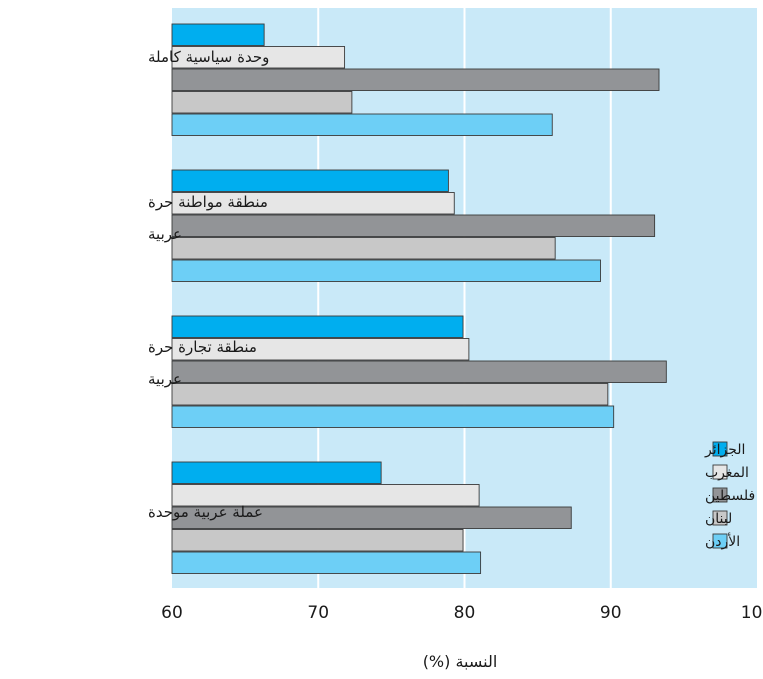  What do you see at coordinates (165, 234) in the screenshot?
I see `category-label-2-line-2: عربية` at bounding box center [165, 234].